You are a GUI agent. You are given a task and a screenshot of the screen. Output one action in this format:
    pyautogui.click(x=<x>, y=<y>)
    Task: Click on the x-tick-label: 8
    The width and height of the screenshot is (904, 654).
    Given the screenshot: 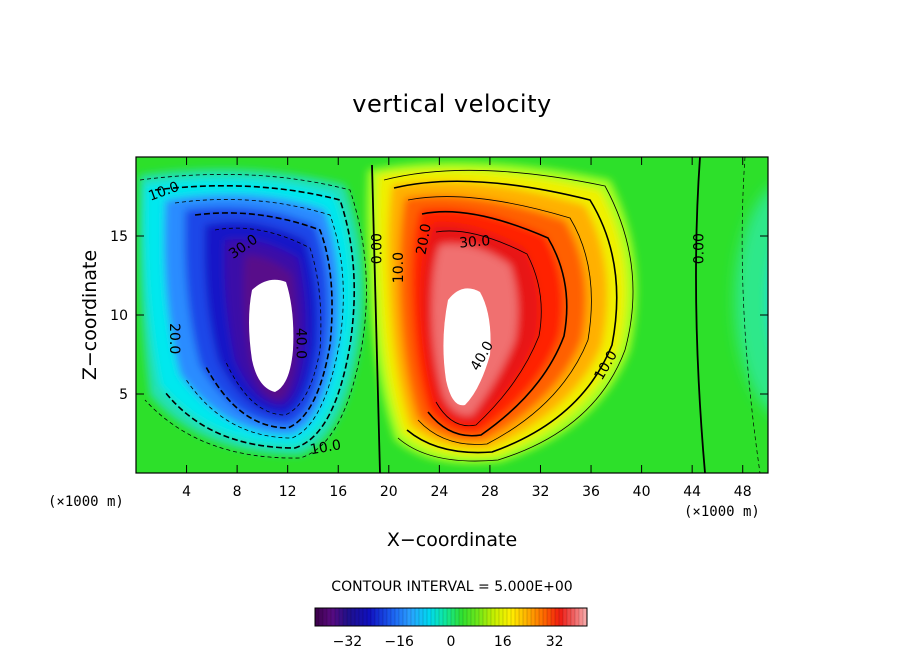 What is the action you would take?
    pyautogui.click(x=237, y=492)
    